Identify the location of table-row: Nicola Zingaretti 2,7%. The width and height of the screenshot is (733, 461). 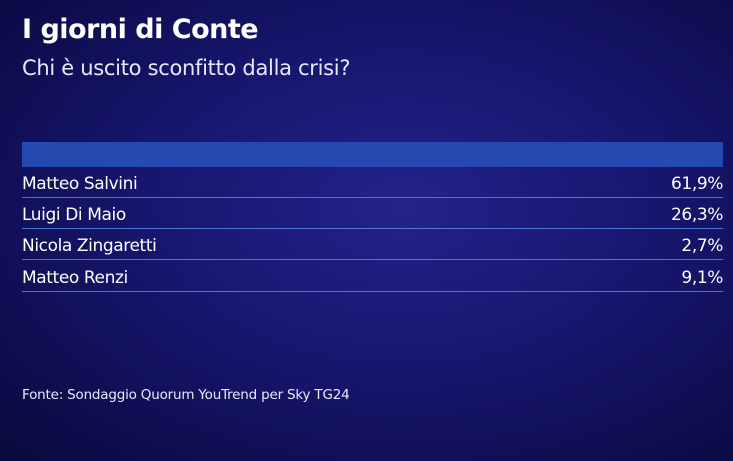
(372, 244).